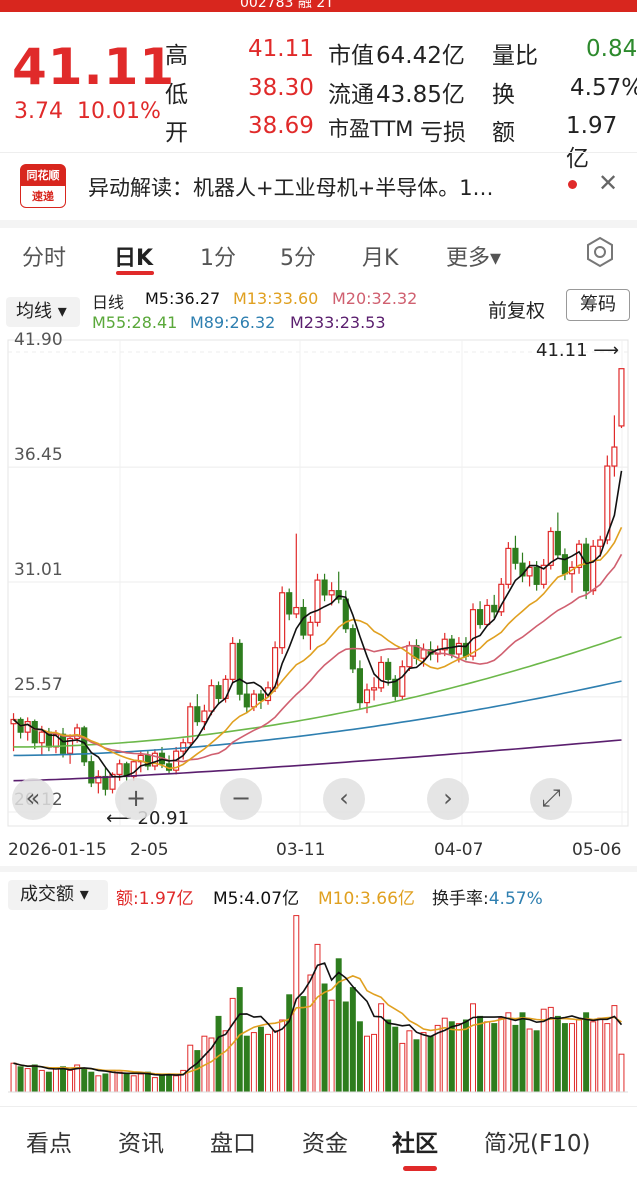  I want to click on volume-selector-button: 成交额 ▾, so click(58, 895).